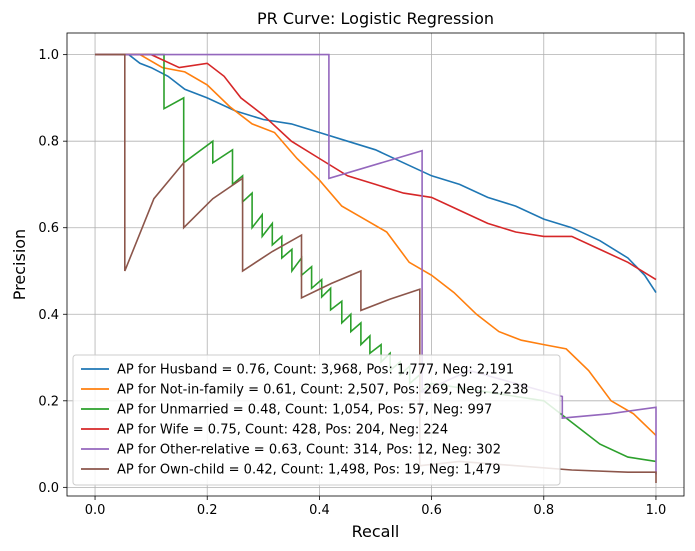 This screenshot has height=551, width=695. I want to click on x-tick-label-4: 0.8, so click(543, 510).